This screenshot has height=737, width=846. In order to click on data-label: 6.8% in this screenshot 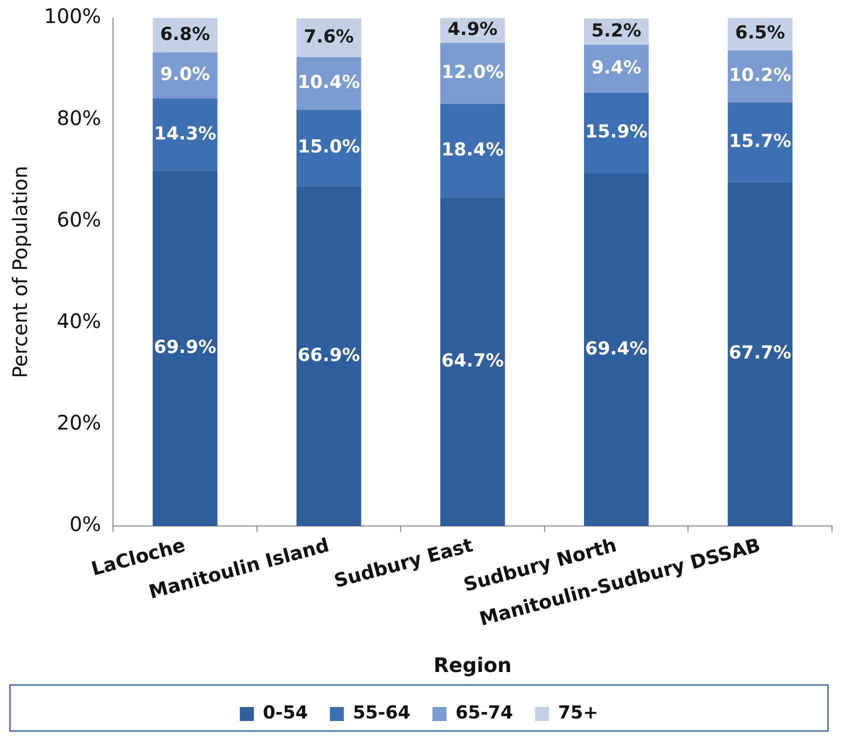, I will do `click(185, 34)`.